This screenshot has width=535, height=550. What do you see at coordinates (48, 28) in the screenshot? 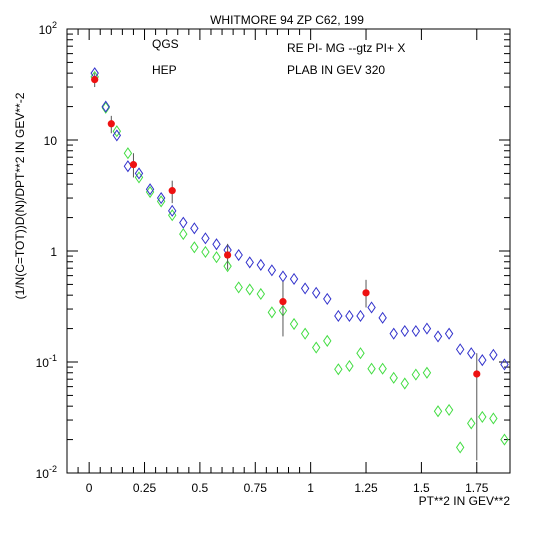
I see `y-tick-label: 10²` at bounding box center [48, 28].